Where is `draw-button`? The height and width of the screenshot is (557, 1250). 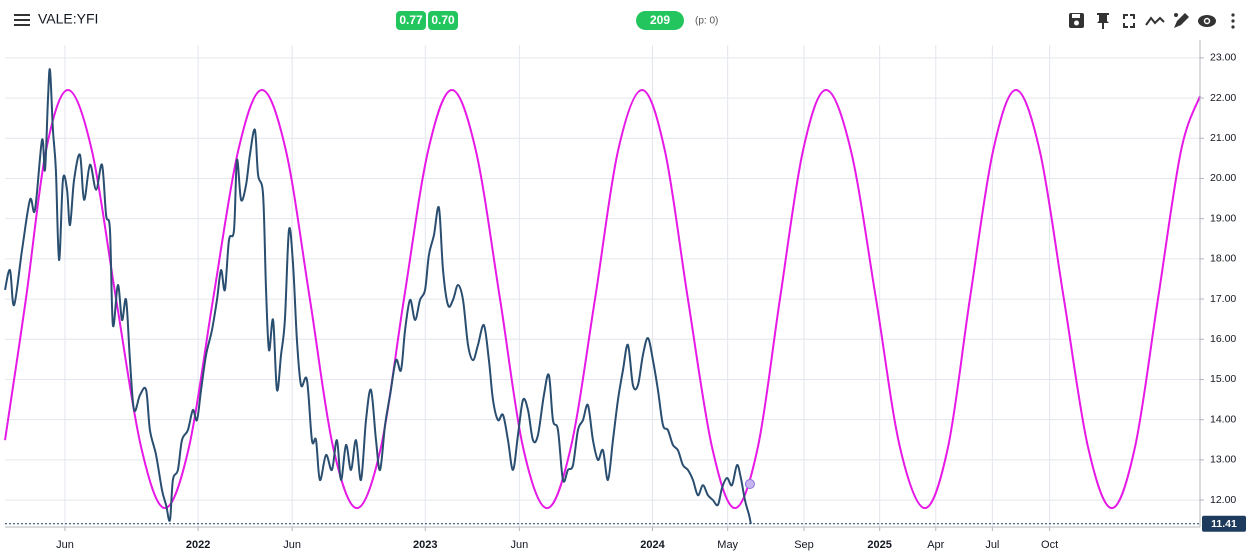
draw-button is located at coordinates (1181, 20).